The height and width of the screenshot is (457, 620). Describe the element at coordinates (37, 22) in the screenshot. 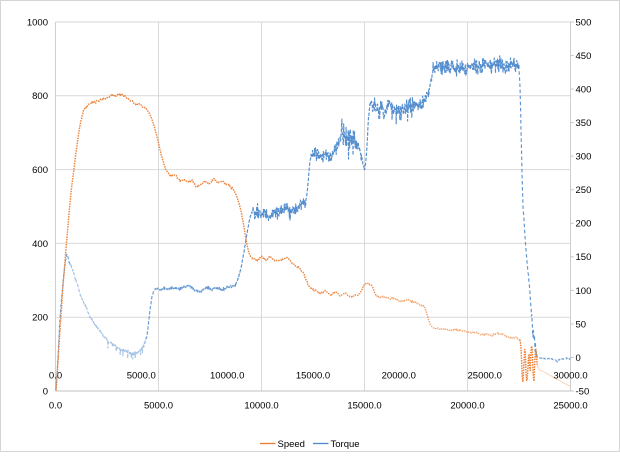

I see `svg-text: 1000` at that location.